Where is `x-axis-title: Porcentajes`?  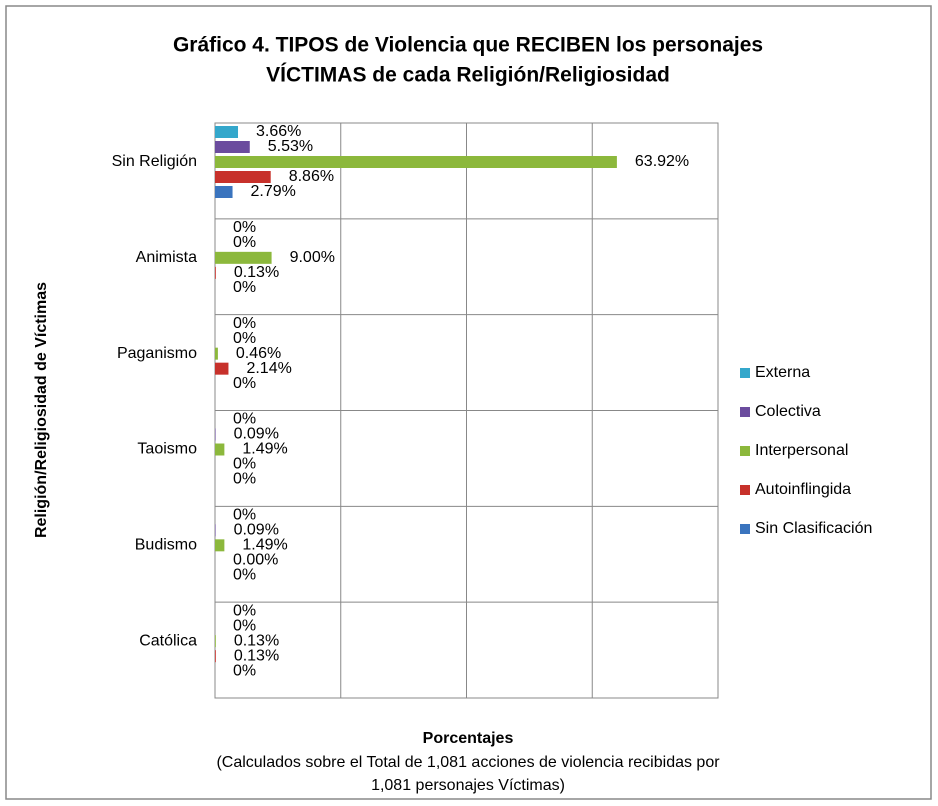 x-axis-title: Porcentajes is located at coordinates (468, 738).